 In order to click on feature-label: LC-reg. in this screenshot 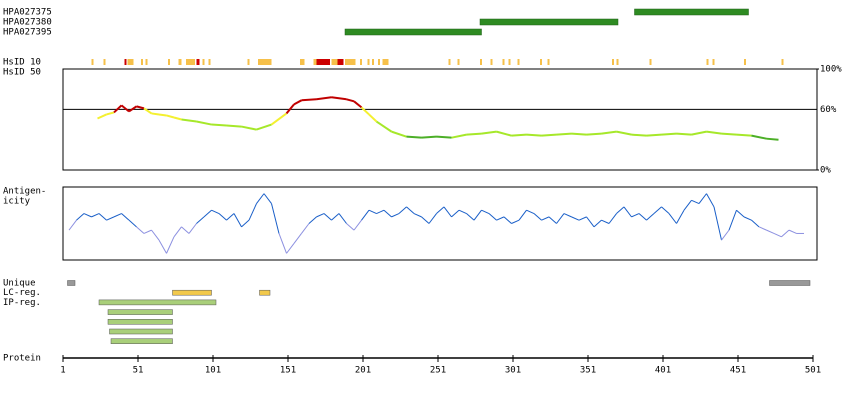, I will do `click(22, 293)`.